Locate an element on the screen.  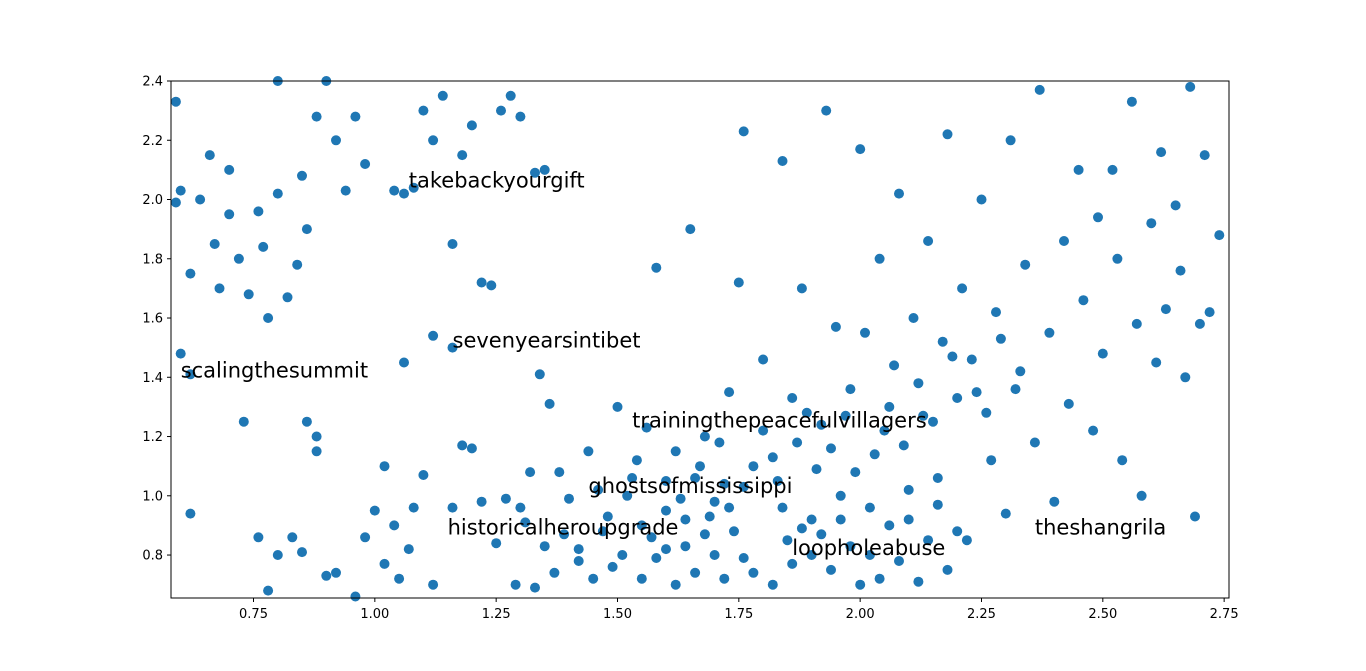
annotation-label: takebackyourgift is located at coordinates (497, 181).